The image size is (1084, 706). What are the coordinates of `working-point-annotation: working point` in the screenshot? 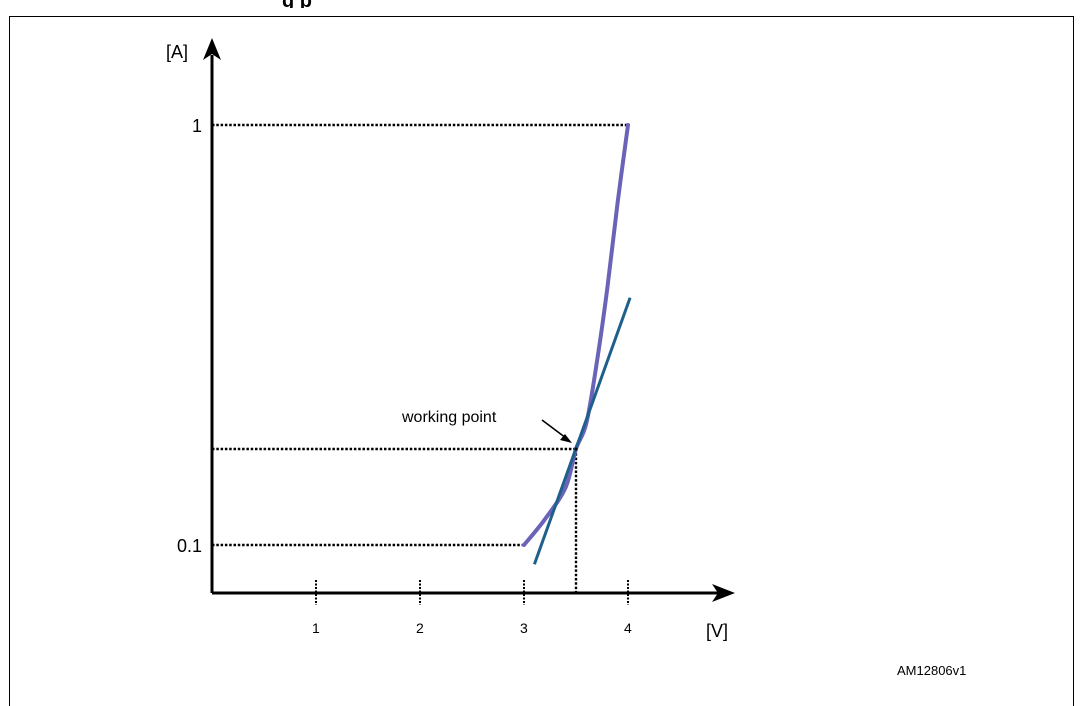 It's located at (449, 417).